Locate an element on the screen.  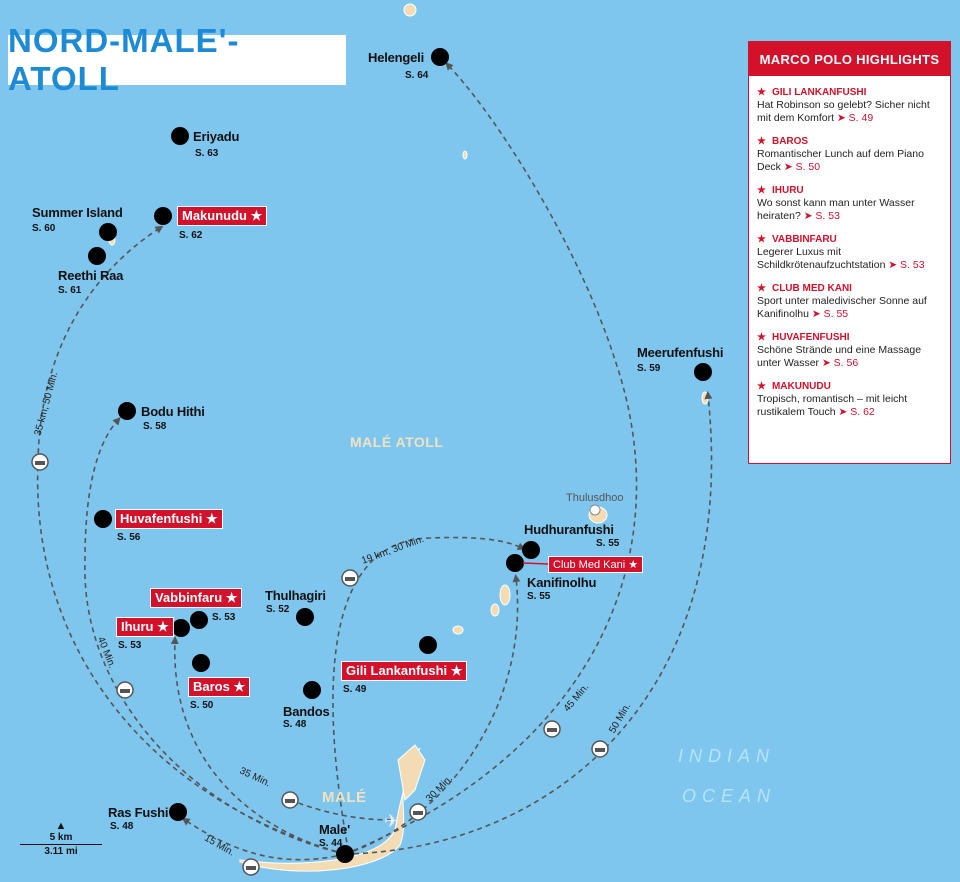
label-vabbinfaru: Vabbinfaru ★ is located at coordinates (196, 598).